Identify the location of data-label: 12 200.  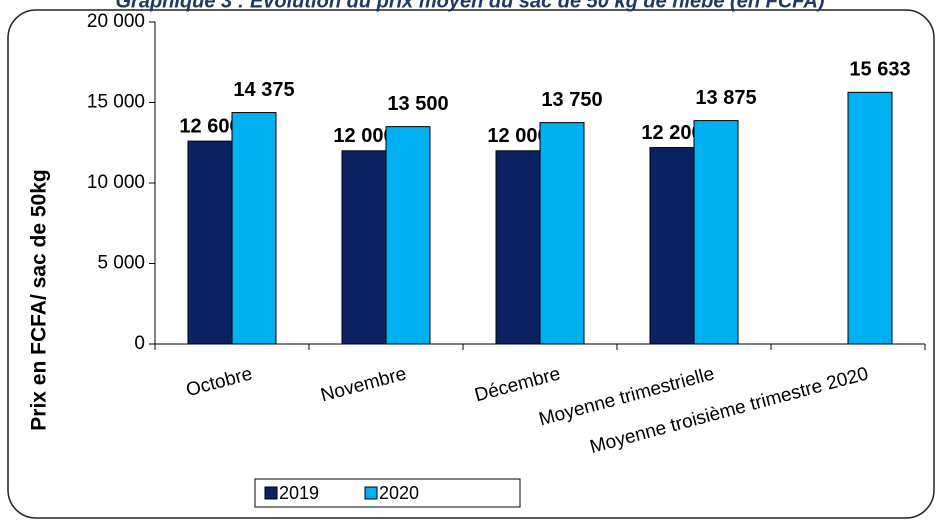
(671, 133).